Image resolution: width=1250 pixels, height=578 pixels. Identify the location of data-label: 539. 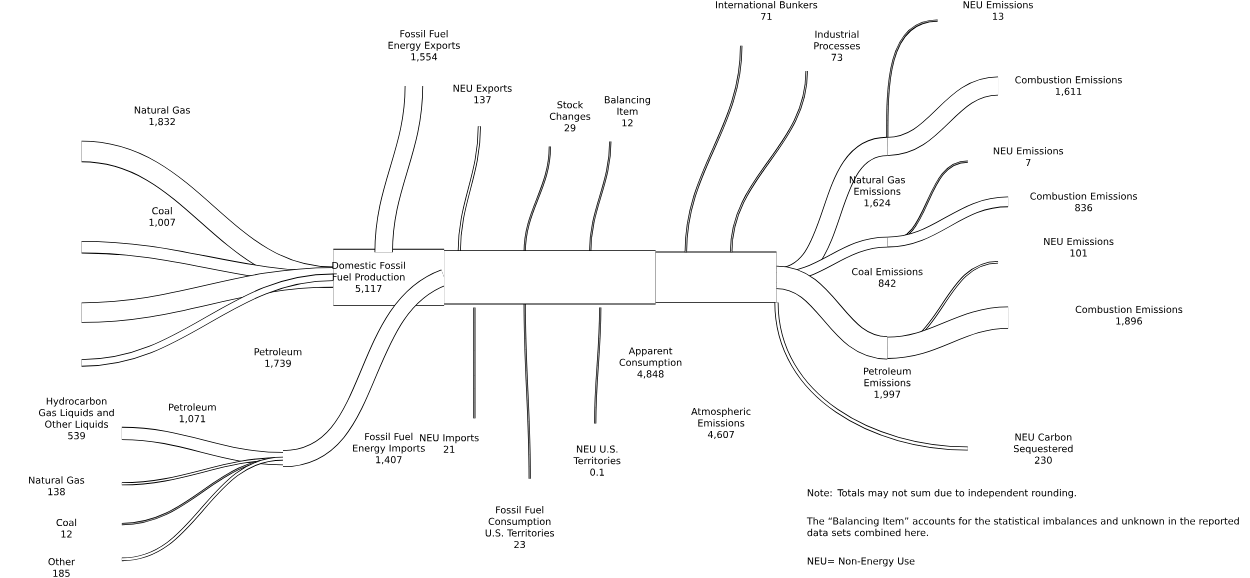
(76, 436).